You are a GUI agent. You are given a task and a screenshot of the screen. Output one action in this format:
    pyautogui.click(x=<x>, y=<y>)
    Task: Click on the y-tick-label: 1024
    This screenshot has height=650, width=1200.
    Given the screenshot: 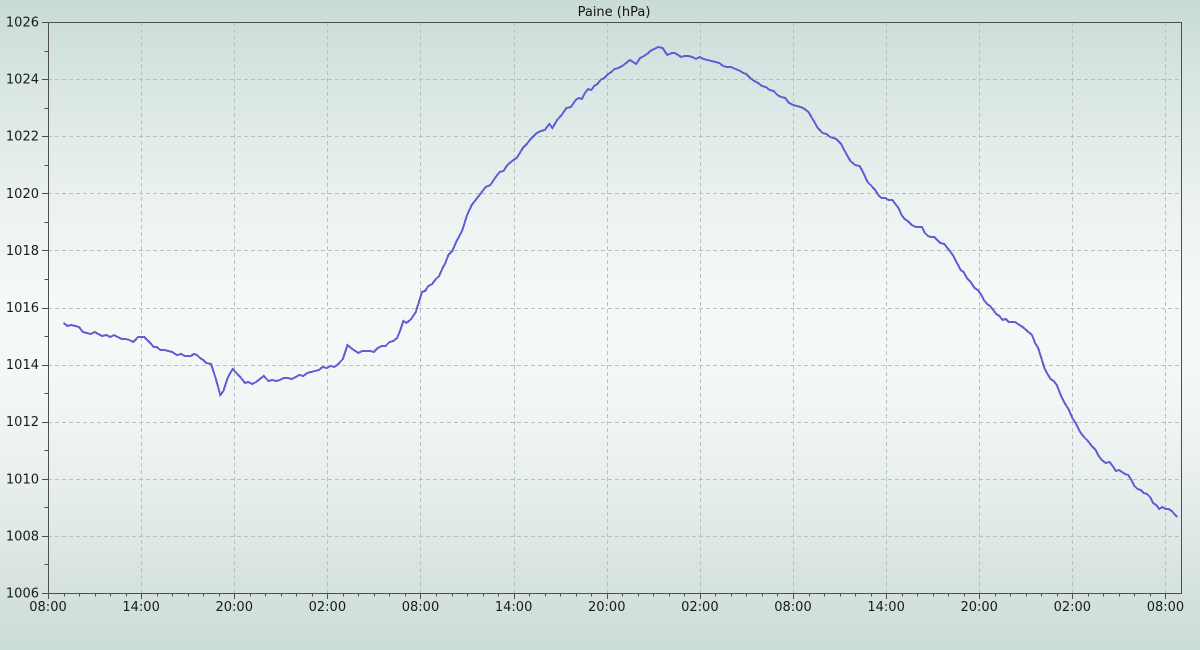 What is the action you would take?
    pyautogui.click(x=22, y=80)
    